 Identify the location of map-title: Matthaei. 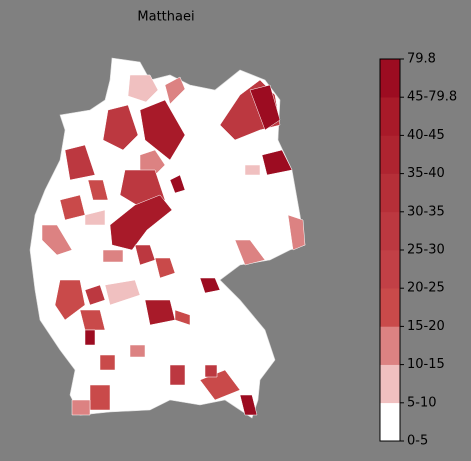
(165, 17).